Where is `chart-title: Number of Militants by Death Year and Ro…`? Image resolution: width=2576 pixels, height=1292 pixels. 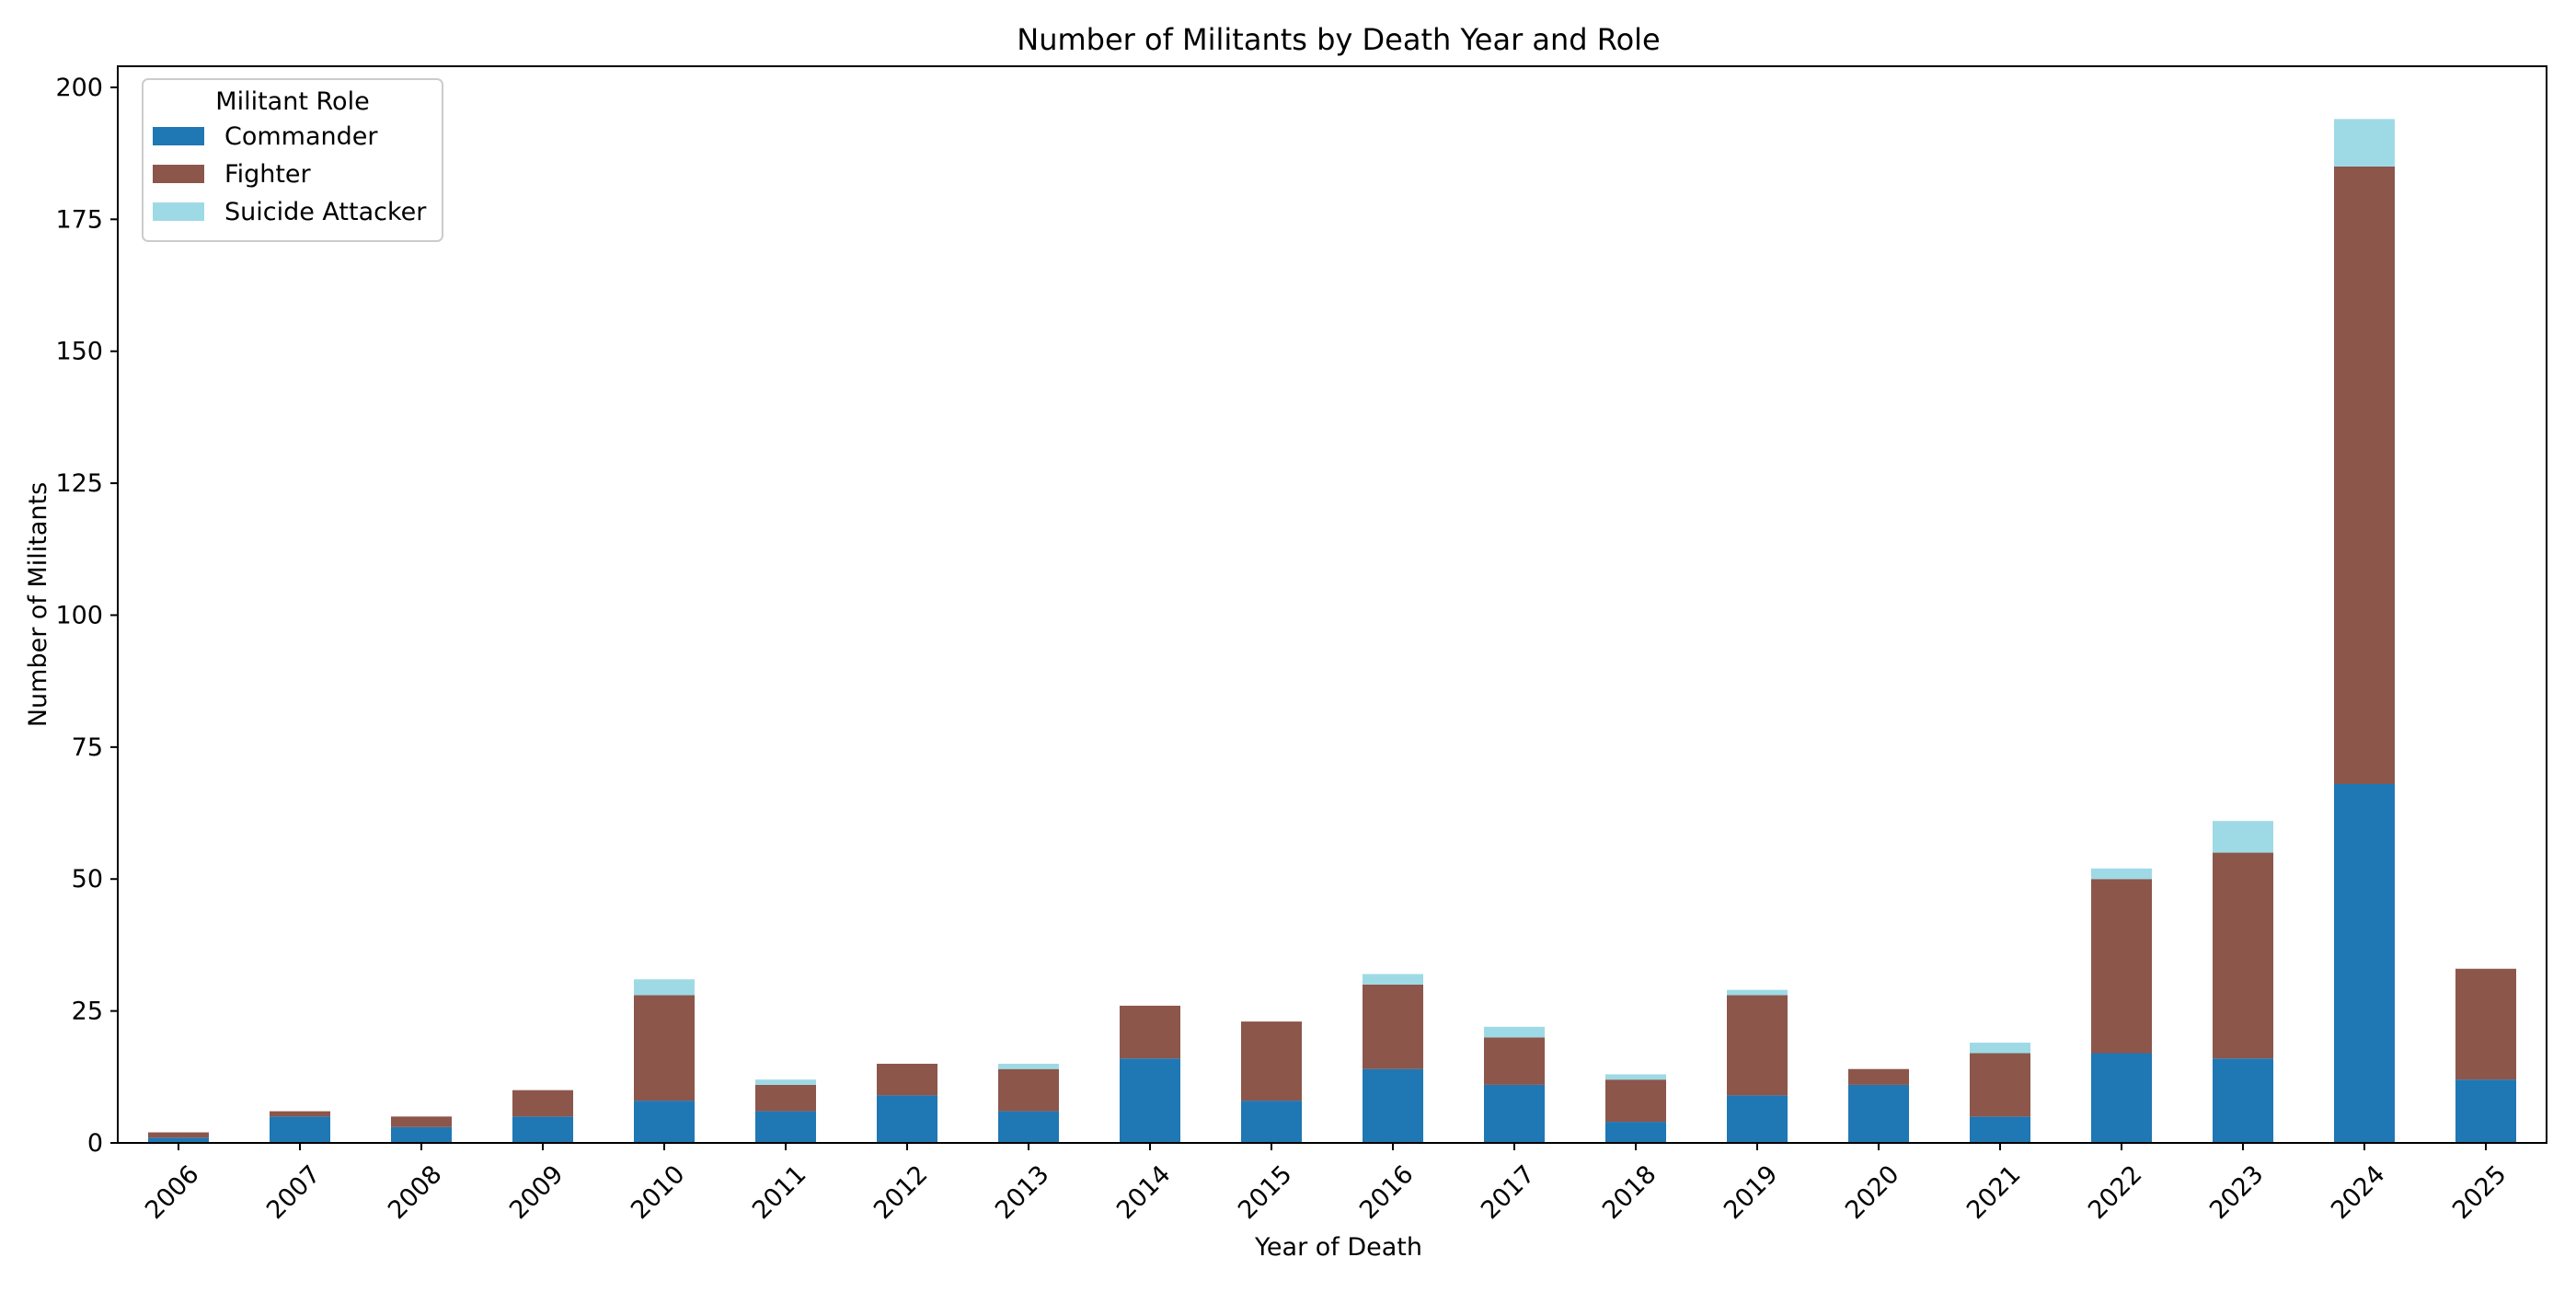
chart-title: Number of Militants by Death Year and Ro… is located at coordinates (1338, 39).